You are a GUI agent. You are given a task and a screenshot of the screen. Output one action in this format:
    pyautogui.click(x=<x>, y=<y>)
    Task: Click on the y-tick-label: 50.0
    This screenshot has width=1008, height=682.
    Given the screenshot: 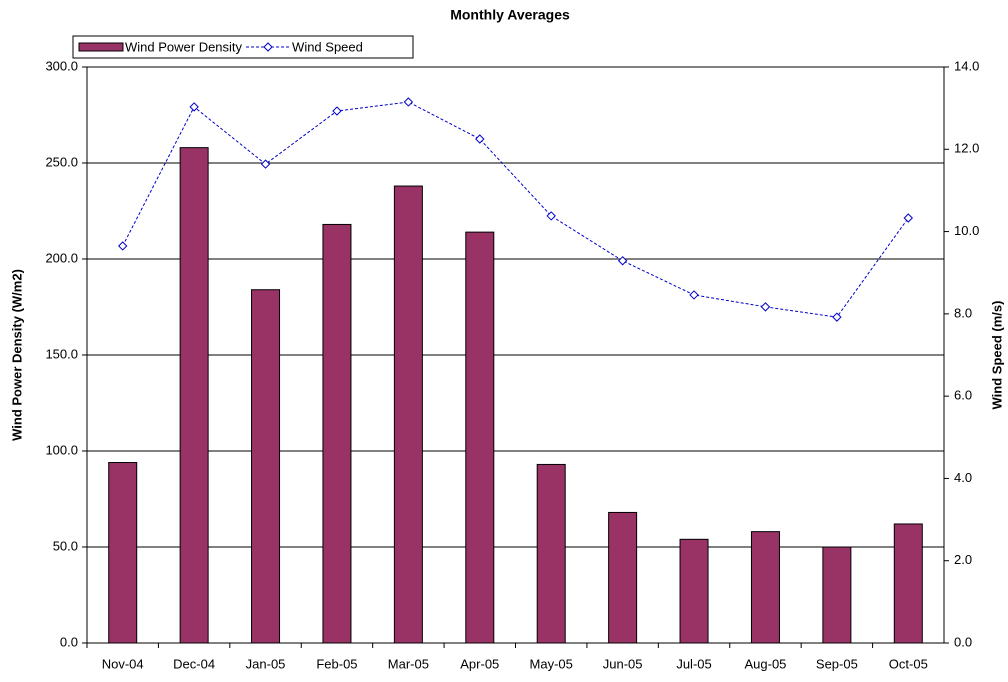 What is the action you would take?
    pyautogui.click(x=65, y=545)
    